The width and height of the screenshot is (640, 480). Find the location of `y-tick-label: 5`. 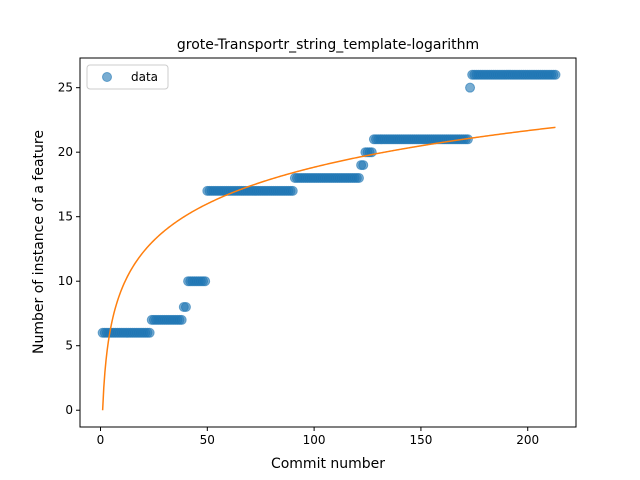

y-tick-label: 5 is located at coordinates (69, 346).